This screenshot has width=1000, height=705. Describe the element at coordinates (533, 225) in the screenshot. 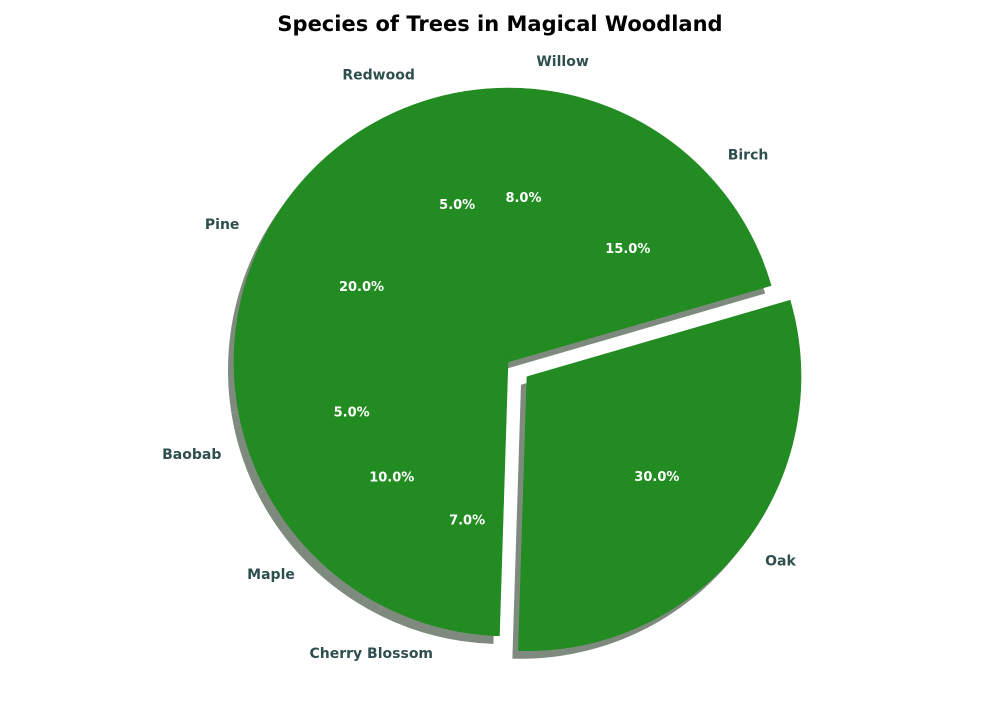

I see `slice-willow` at that location.